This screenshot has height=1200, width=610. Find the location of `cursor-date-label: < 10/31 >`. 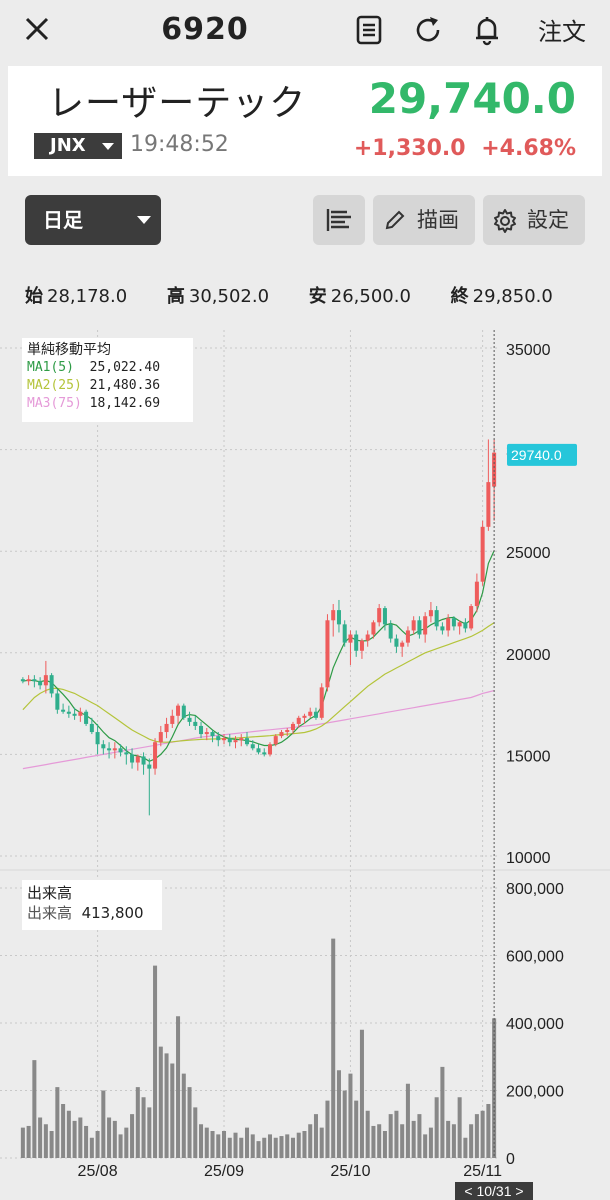

cursor-date-label: < 10/31 > is located at coordinates (493, 1191).